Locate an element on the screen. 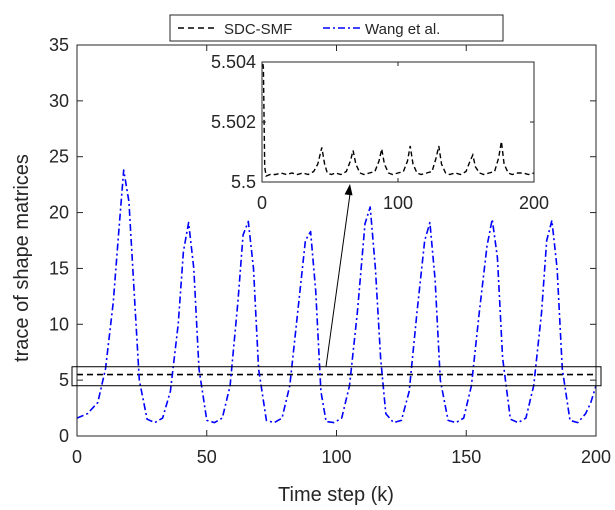 The image size is (615, 510). y-tick-label: 30 is located at coordinates (59, 101).